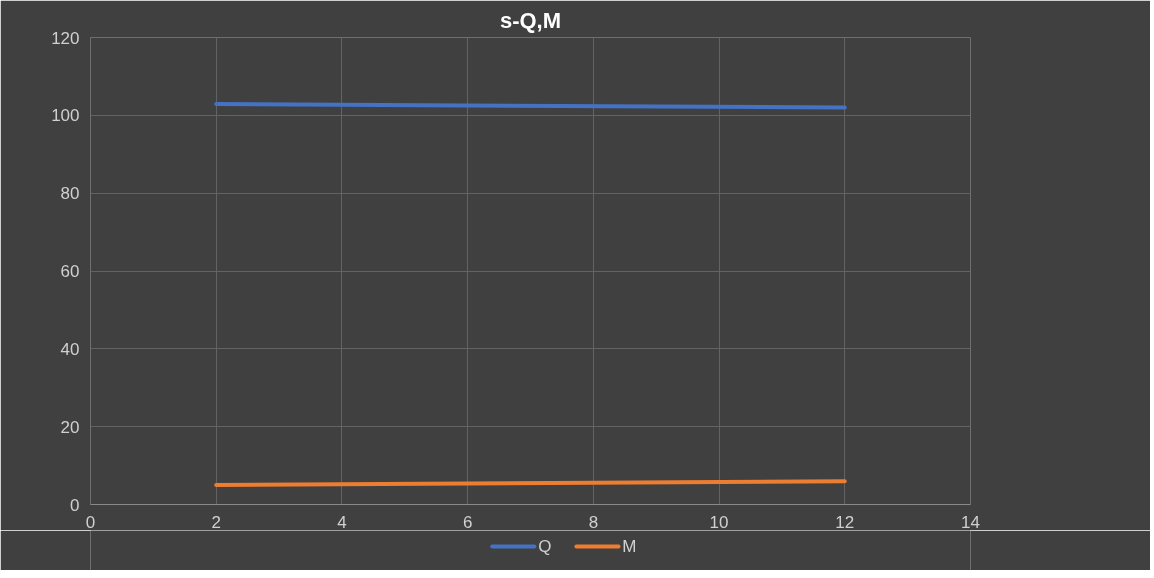  Describe the element at coordinates (216, 522) in the screenshot. I see `x-tick-label: 2` at that location.